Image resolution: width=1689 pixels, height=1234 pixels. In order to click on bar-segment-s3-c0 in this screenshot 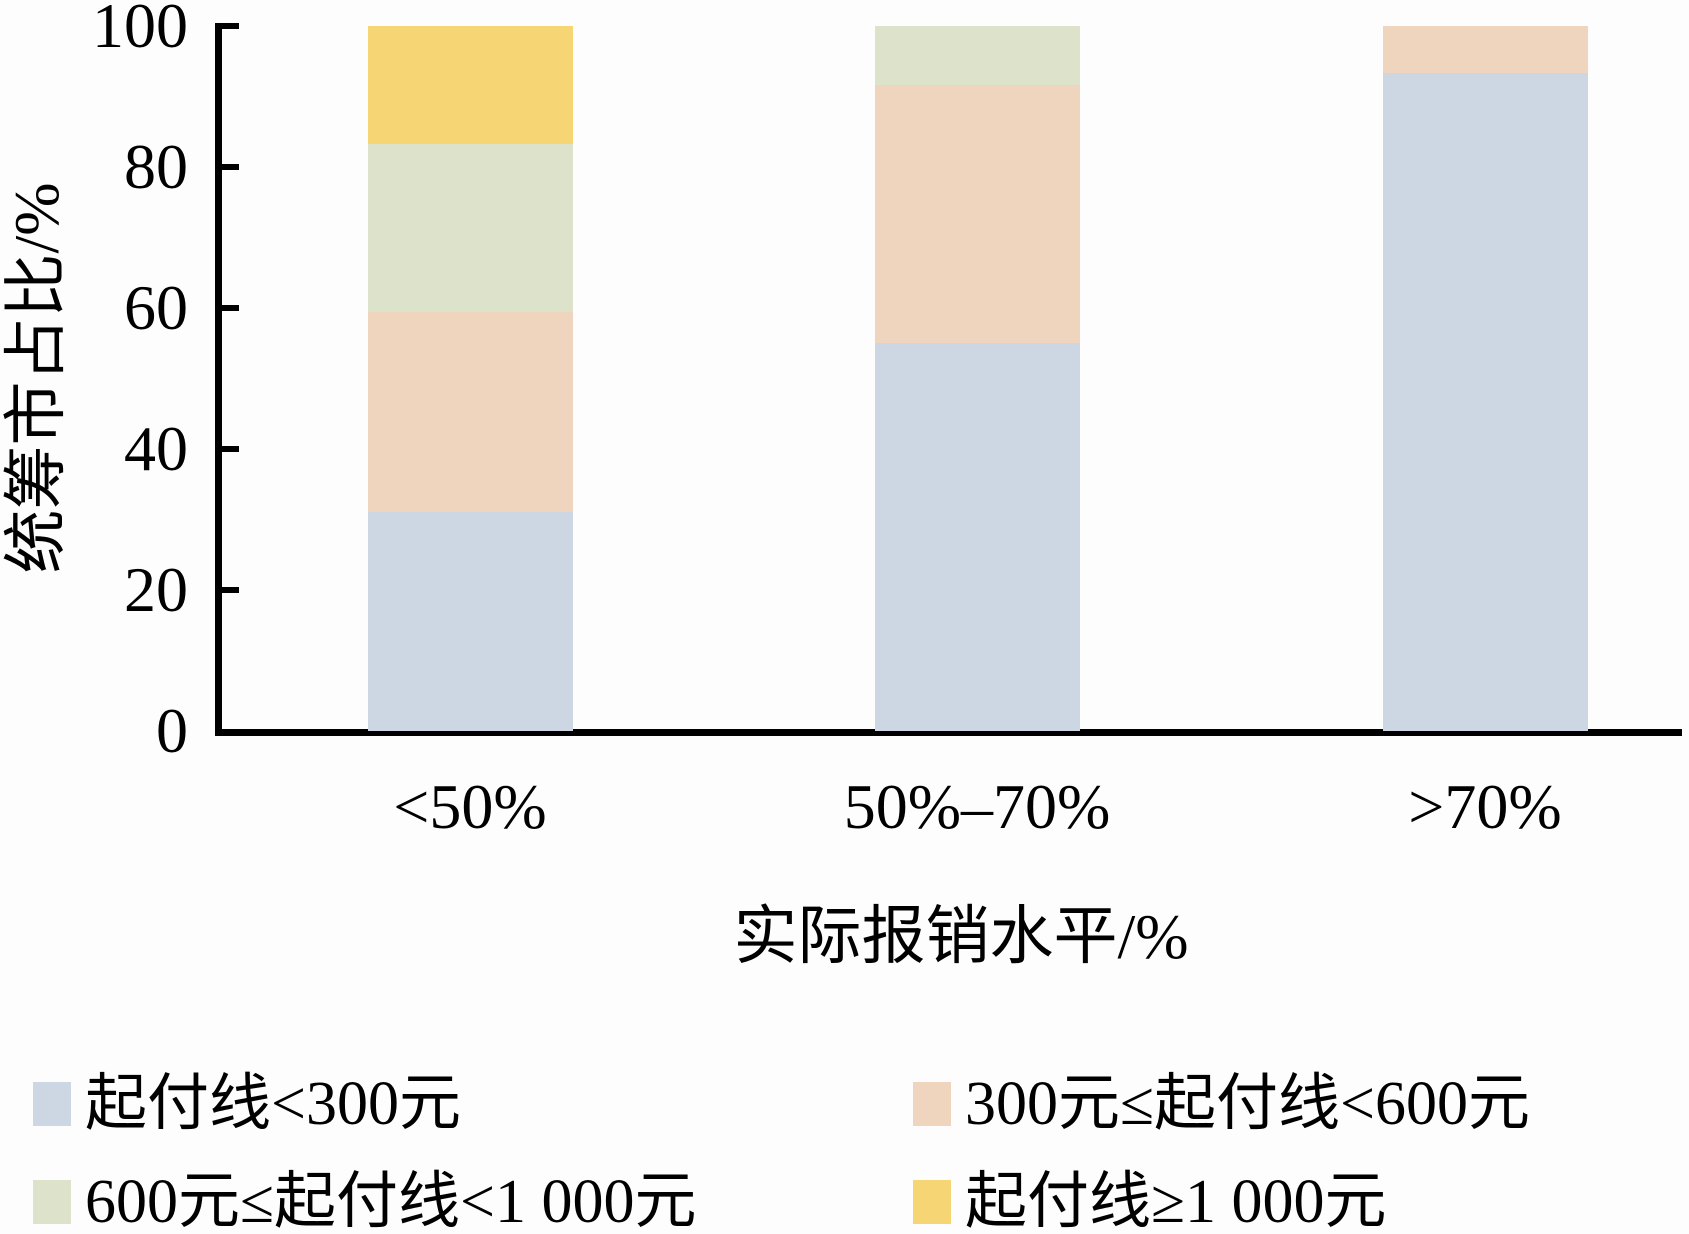, I will do `click(470, 85)`.